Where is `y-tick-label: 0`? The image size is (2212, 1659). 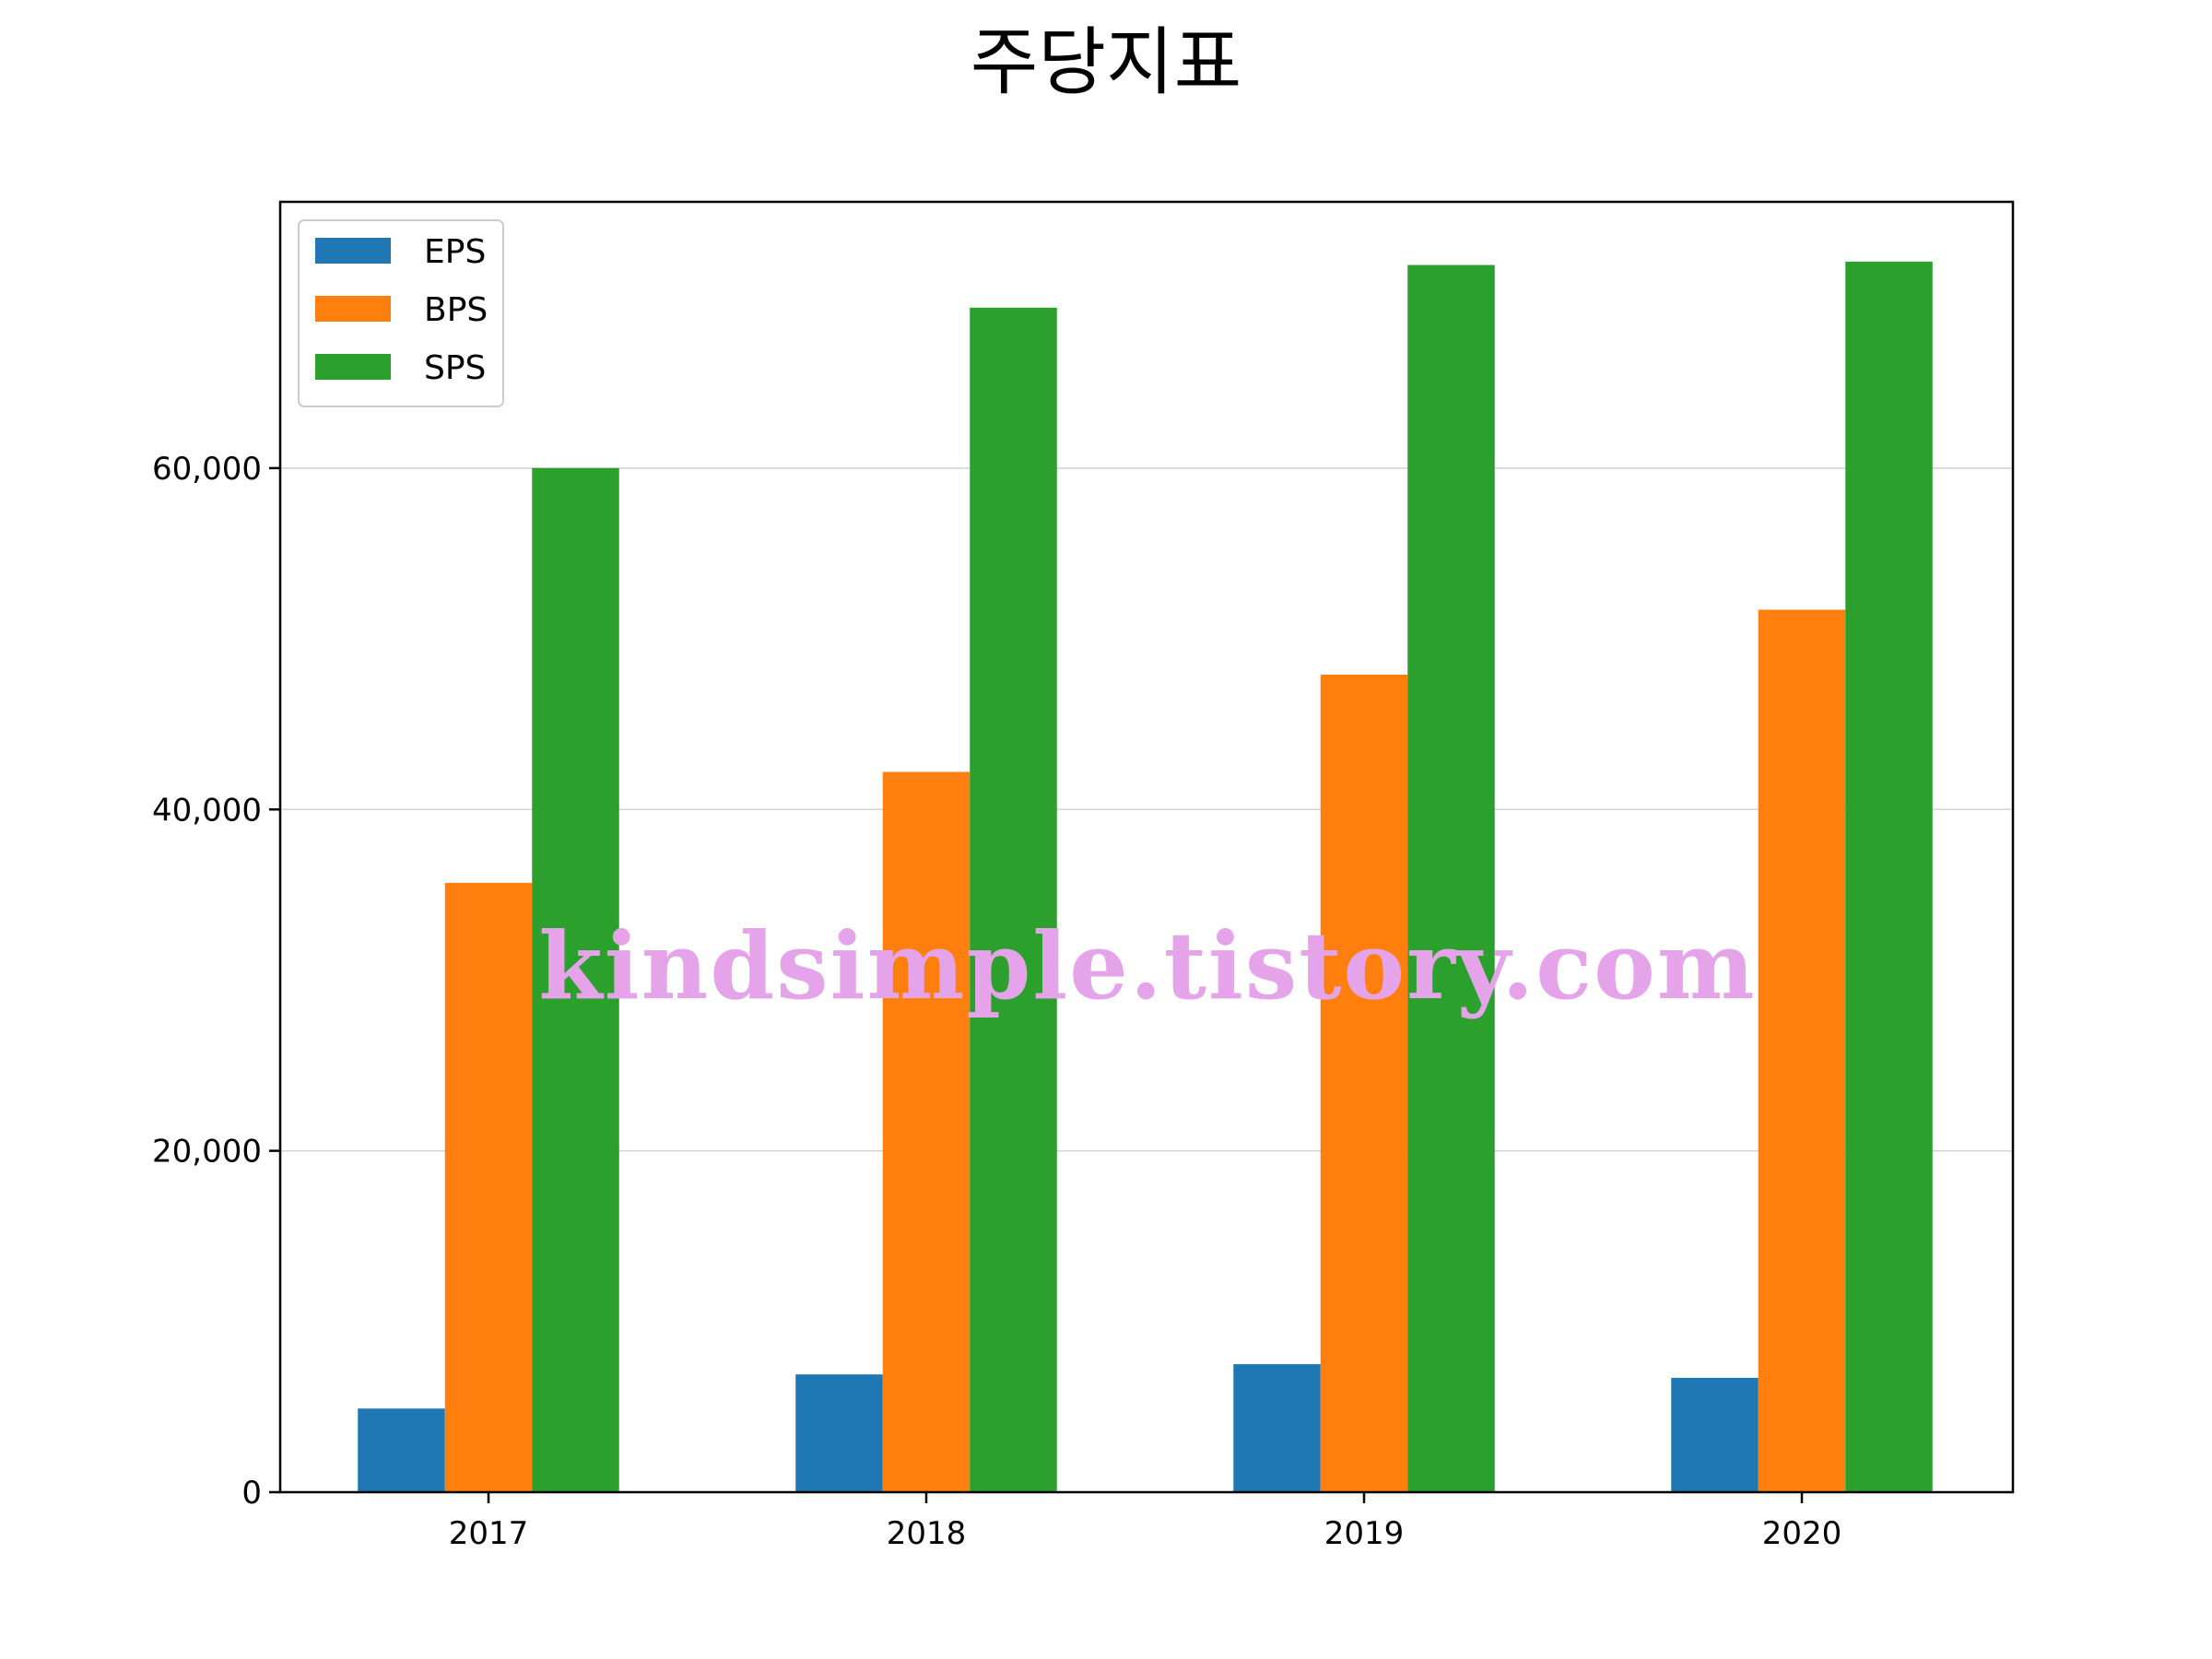 y-tick-label: 0 is located at coordinates (251, 1493).